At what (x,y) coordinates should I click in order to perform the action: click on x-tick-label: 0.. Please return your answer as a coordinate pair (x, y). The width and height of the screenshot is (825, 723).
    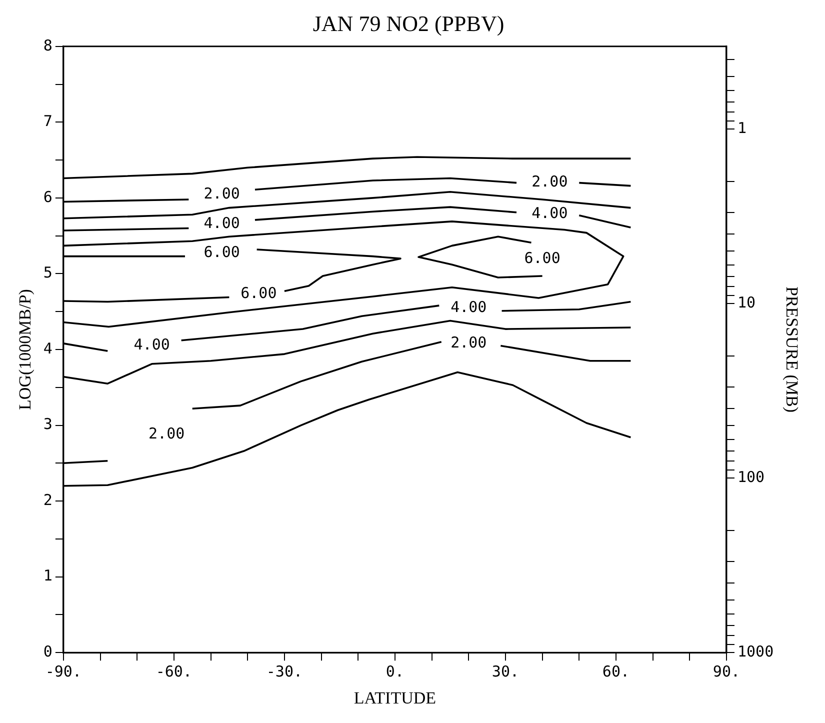
    Looking at the image, I should click on (395, 671).